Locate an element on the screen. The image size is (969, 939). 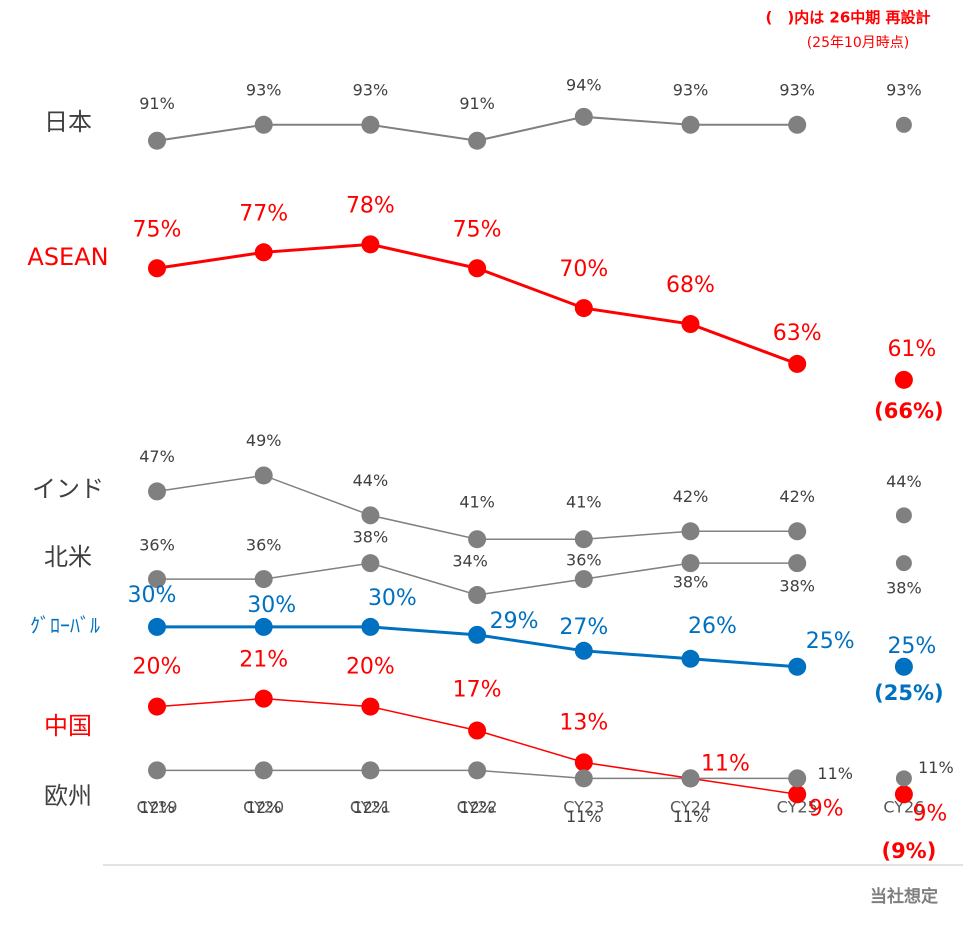
data-label: 61% is located at coordinates (911, 349).